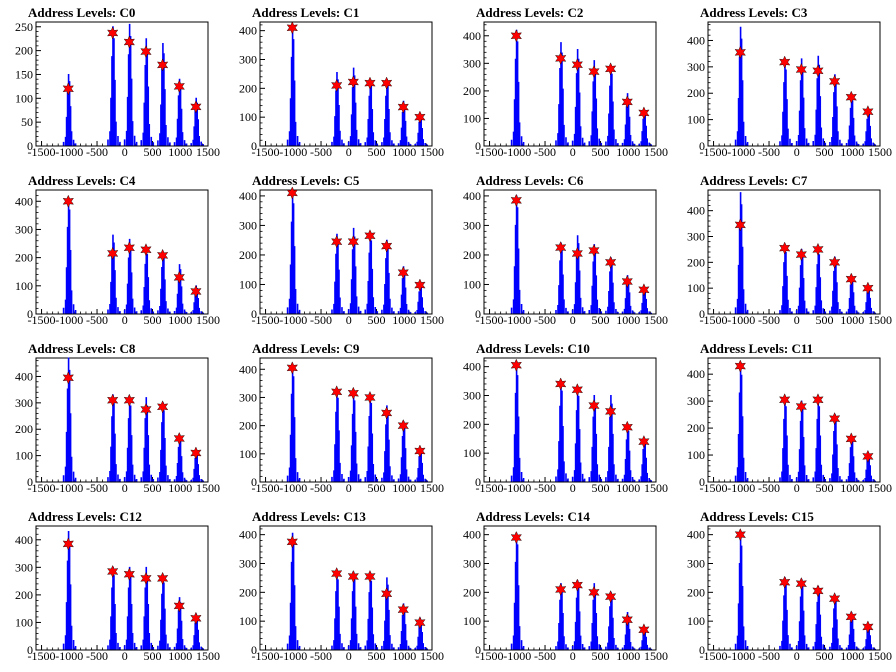 This screenshot has width=896, height=672. What do you see at coordinates (24, 27) in the screenshot?
I see `y-tick-label: 250` at bounding box center [24, 27].